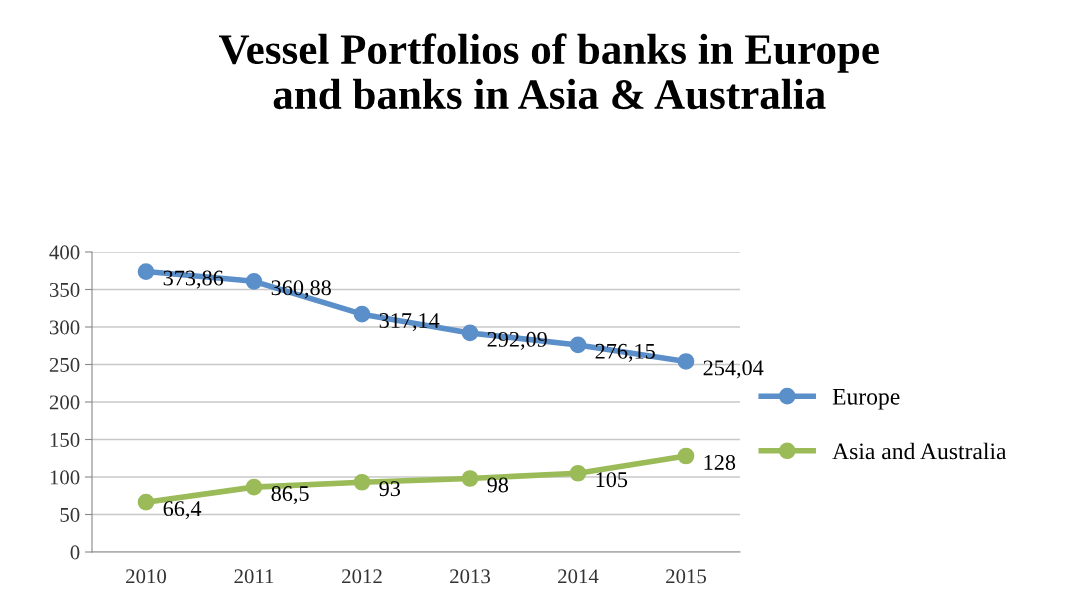 This screenshot has height=605, width=1077. I want to click on chart-title: Vessel Portfolios of banks in Europe and banks in Asia & Australia, so click(548, 71).